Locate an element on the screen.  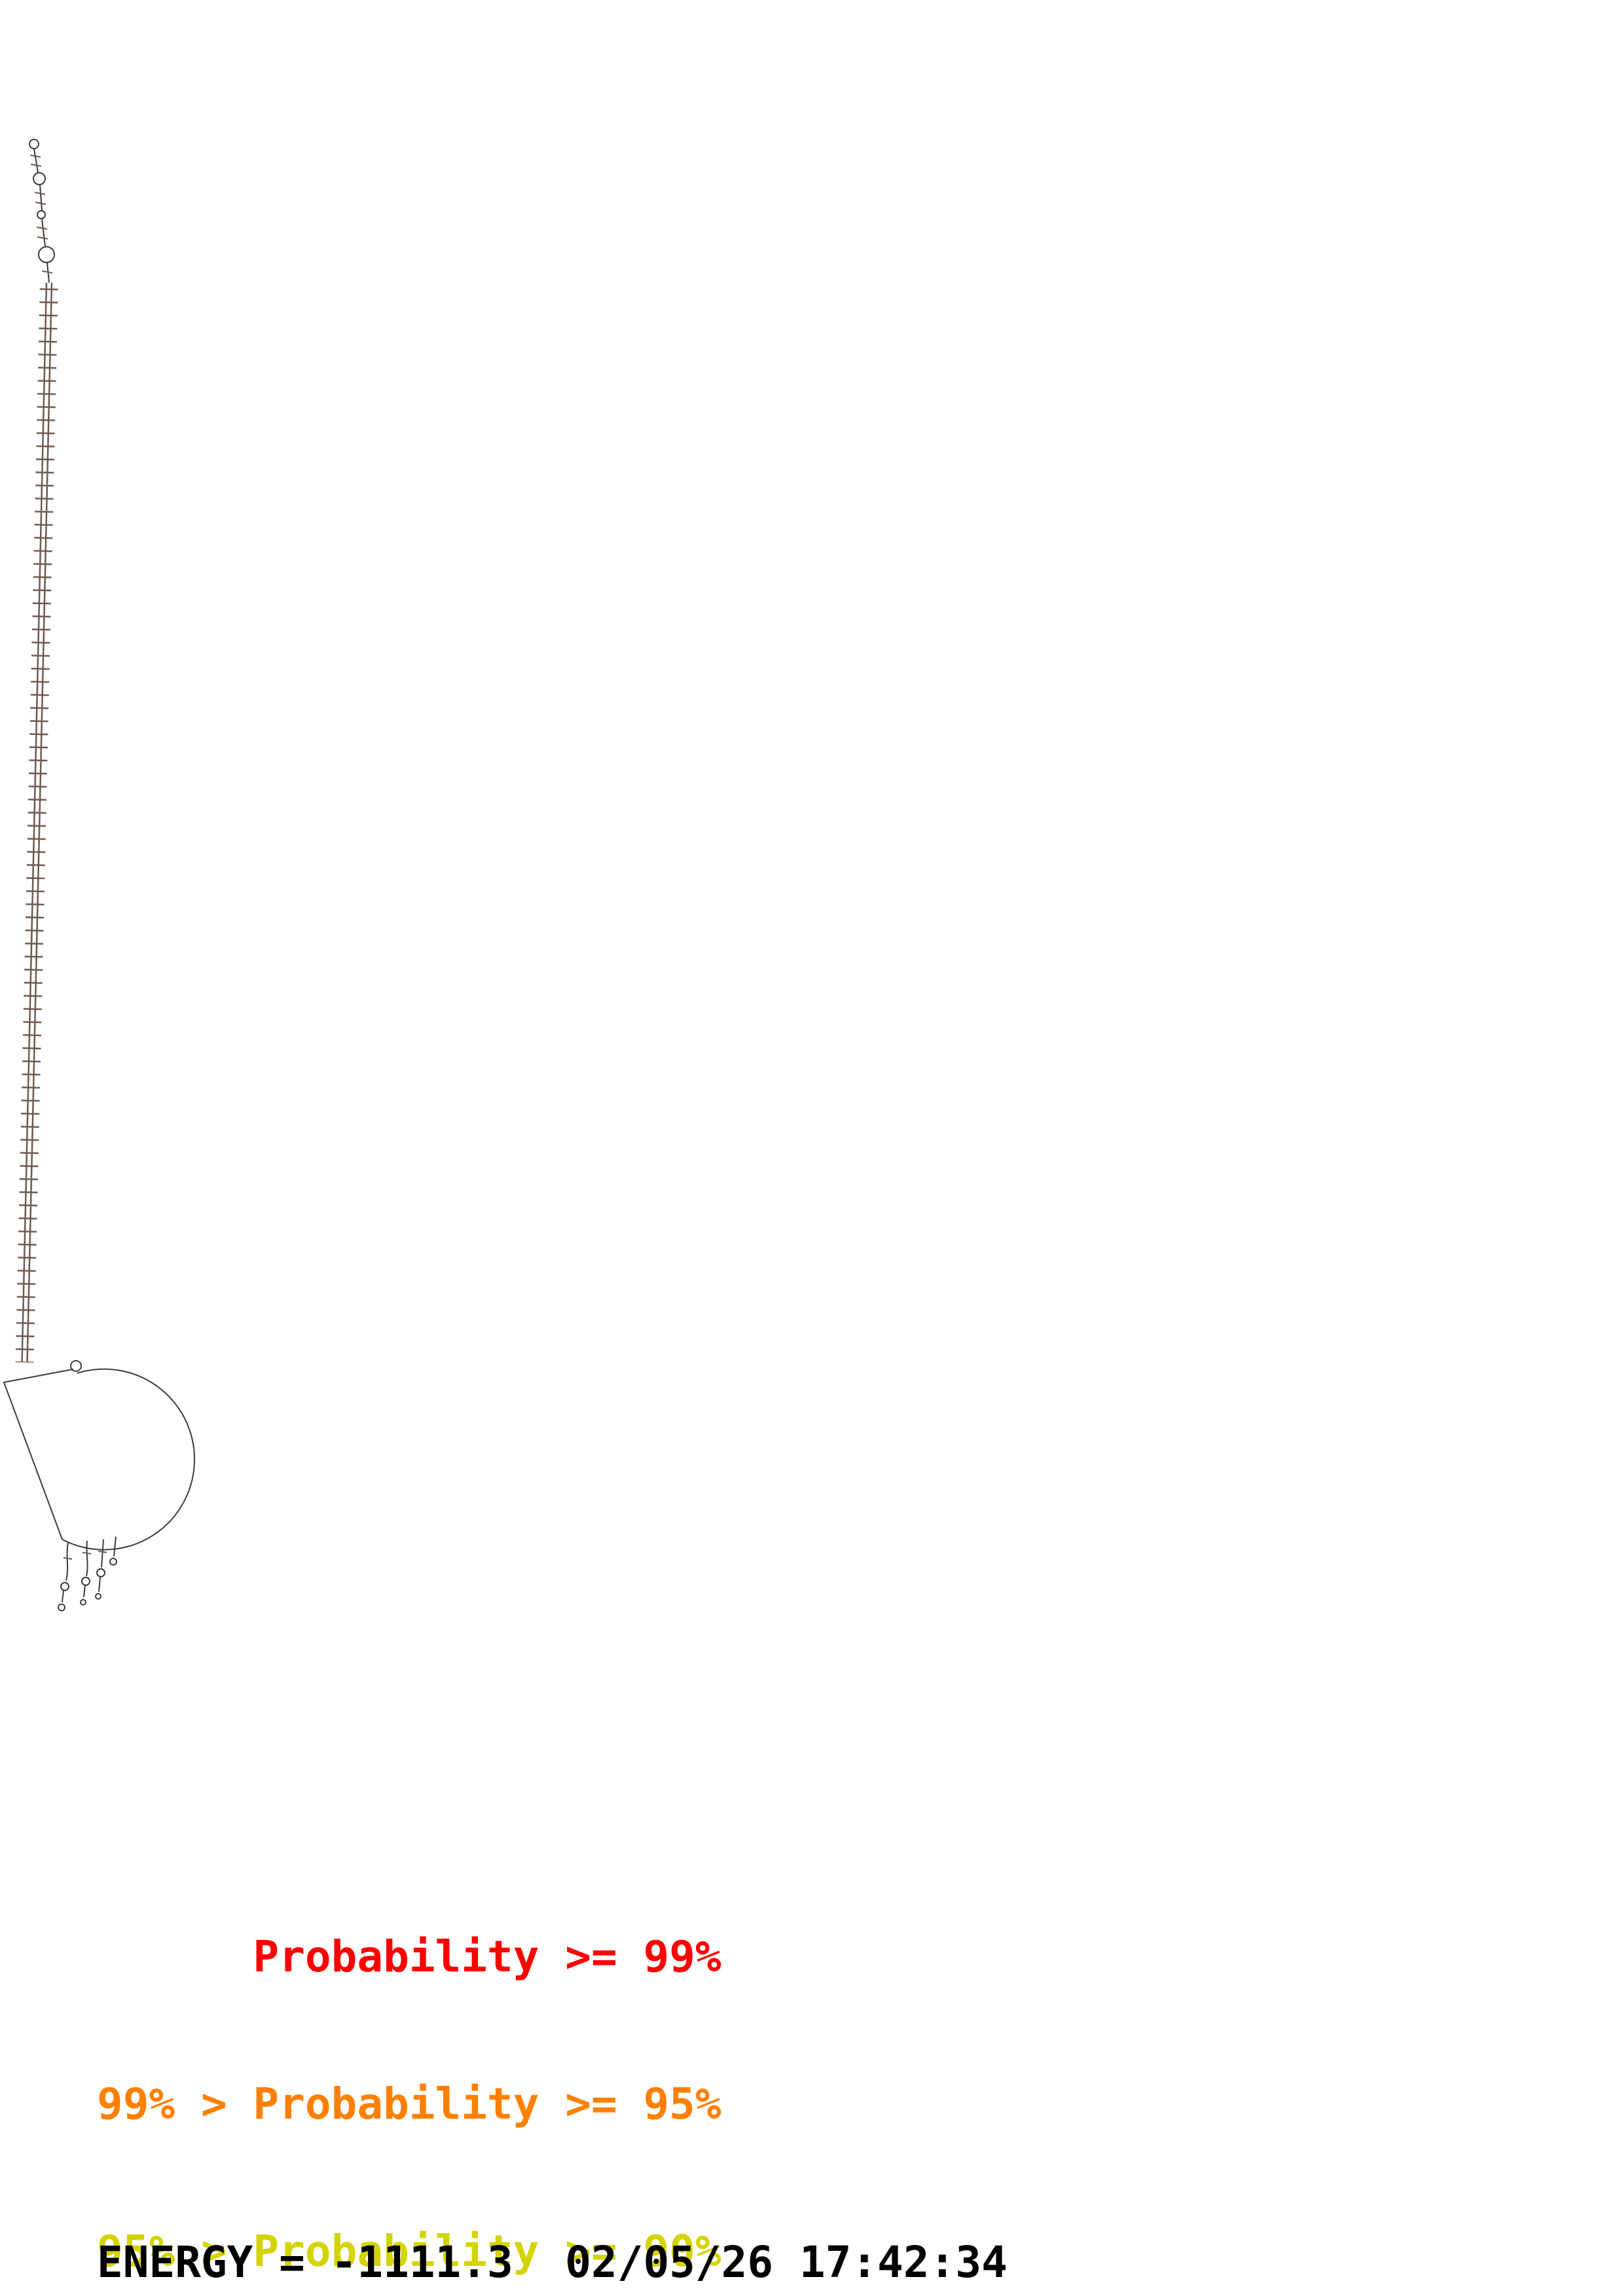
bottom-tail-ticks is located at coordinates (85, 1555).